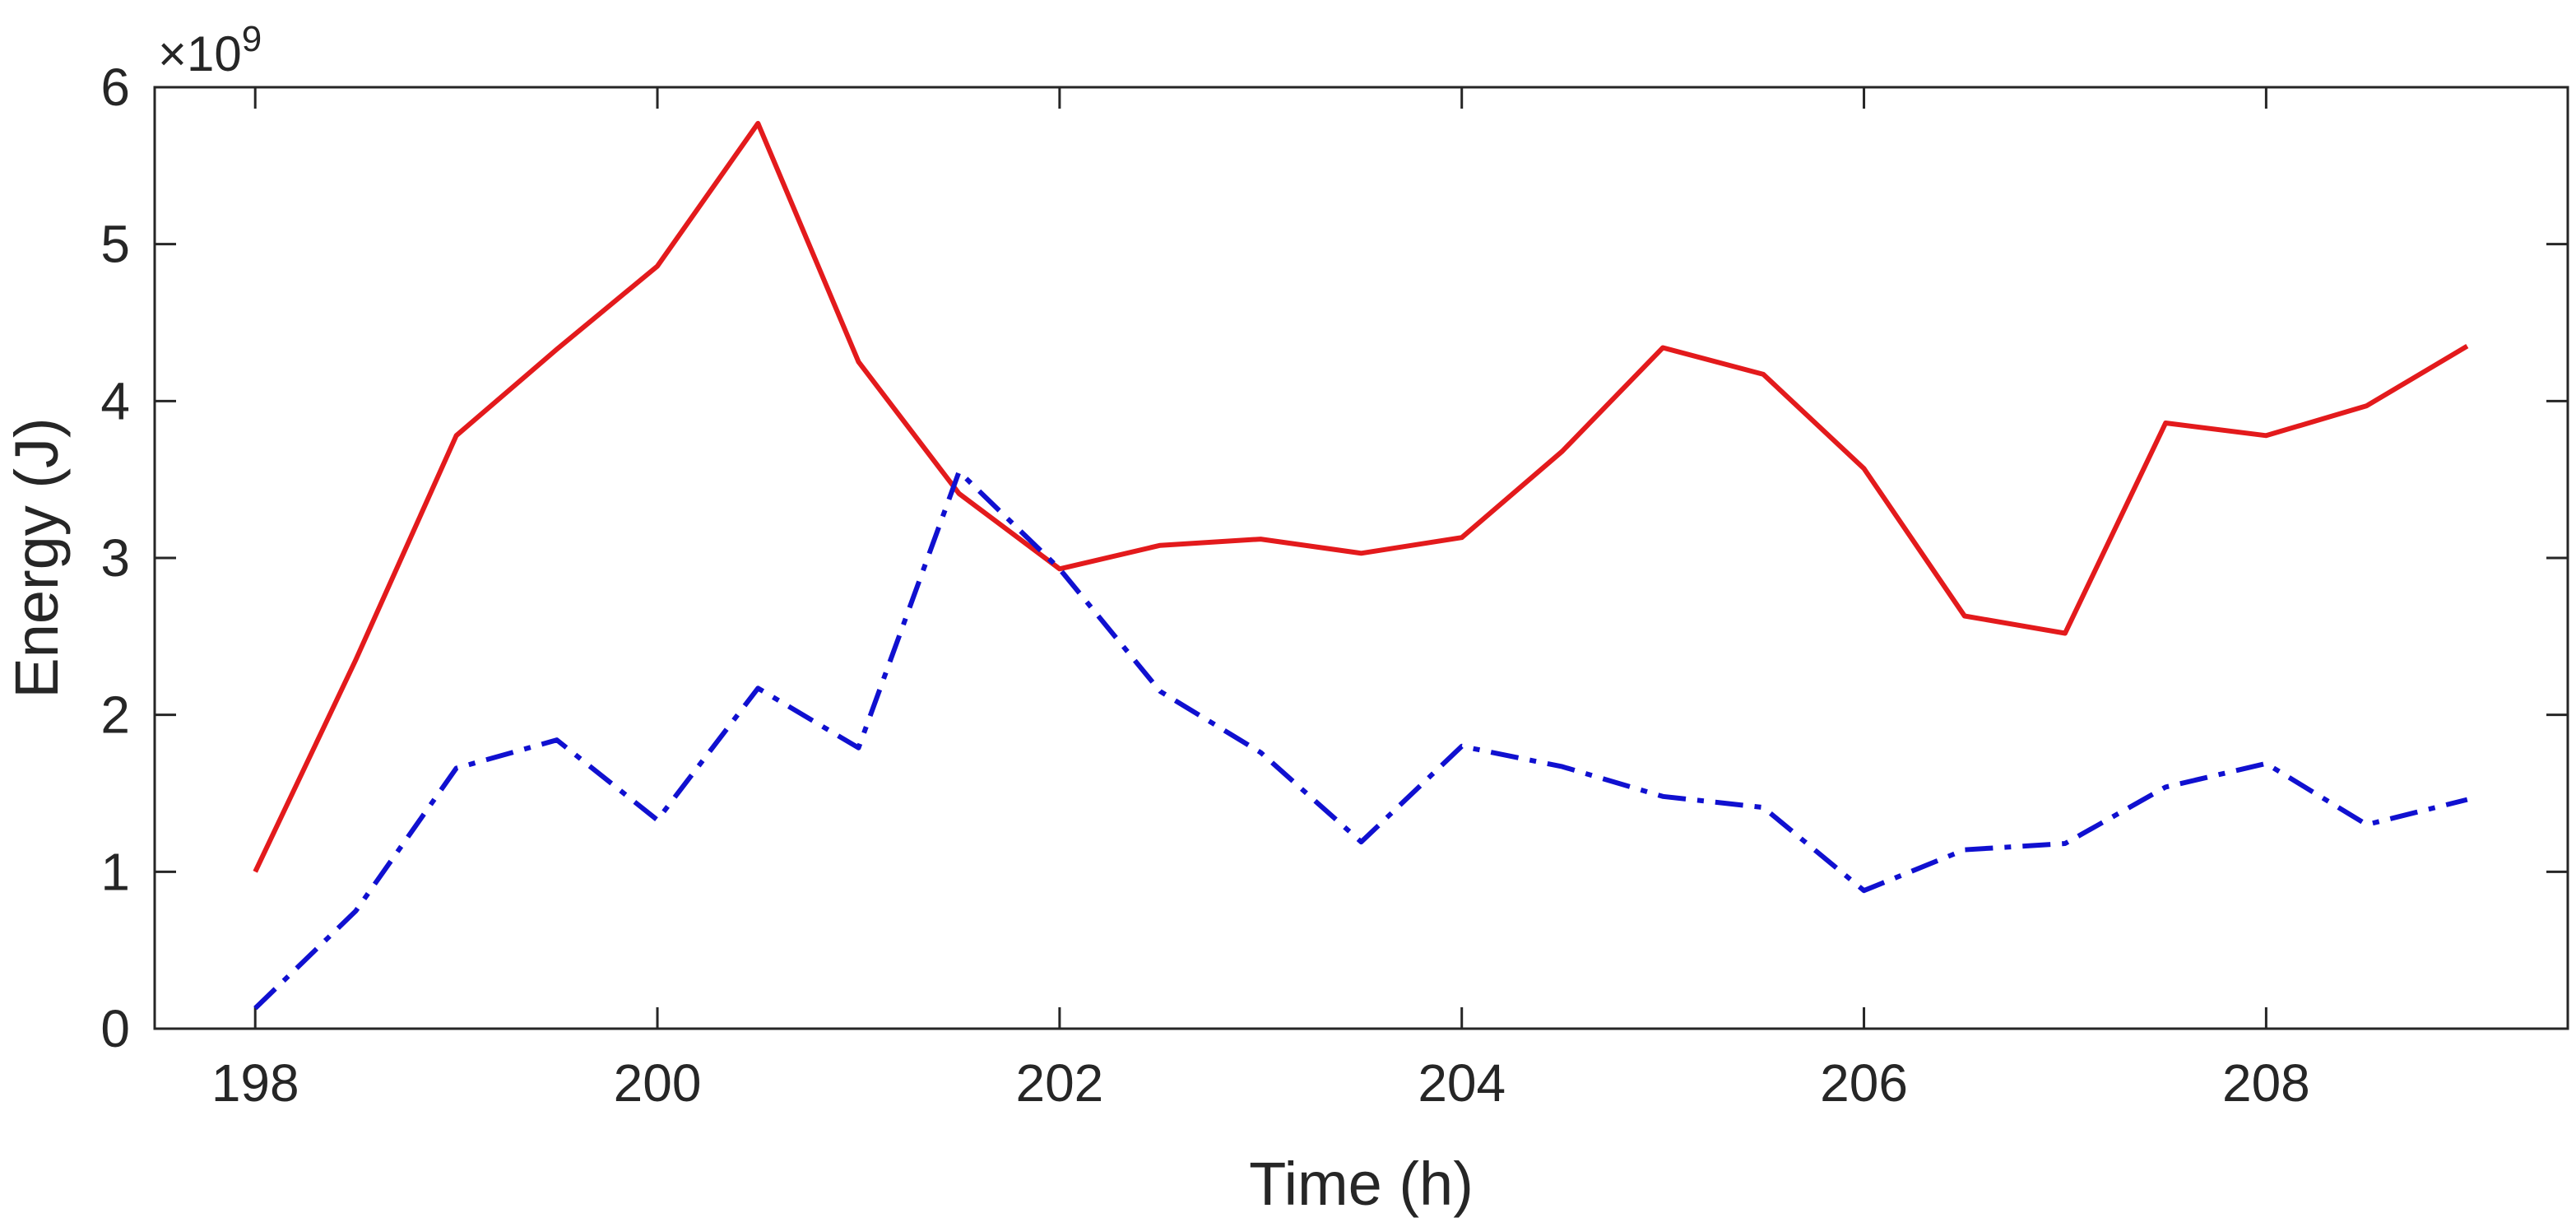  What do you see at coordinates (658, 1083) in the screenshot?
I see `x-tick-label: 200` at bounding box center [658, 1083].